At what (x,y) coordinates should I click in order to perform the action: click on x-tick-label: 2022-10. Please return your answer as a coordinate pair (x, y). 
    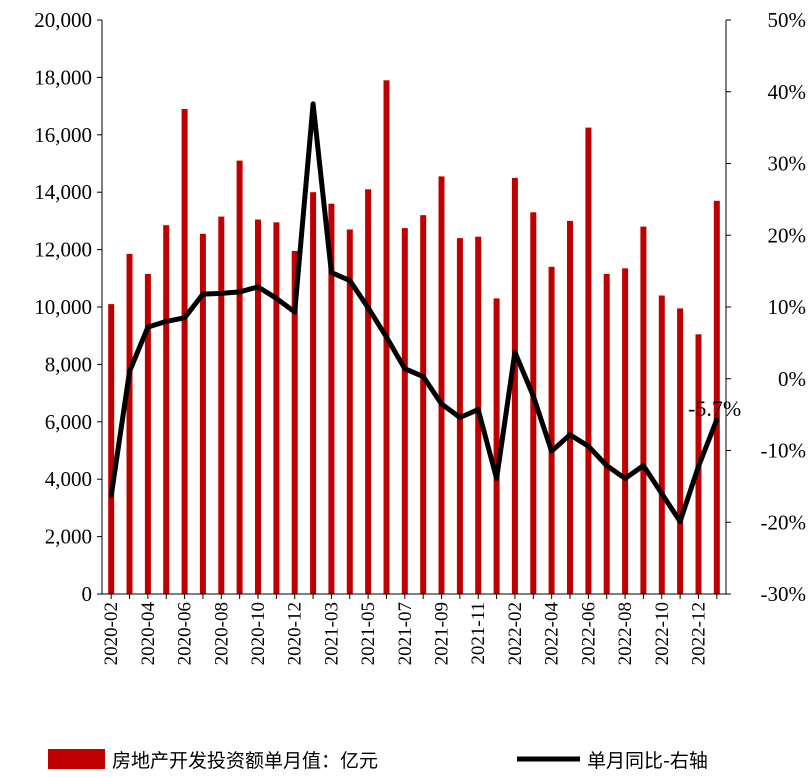
    Looking at the image, I should click on (662, 633).